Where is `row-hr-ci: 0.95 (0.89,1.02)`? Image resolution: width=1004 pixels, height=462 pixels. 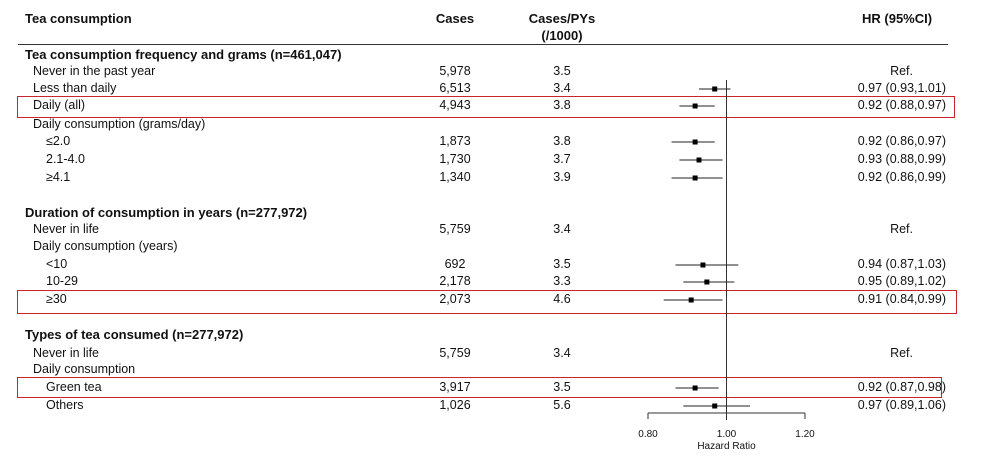
row-hr-ci: 0.95 (0.89,1.02) is located at coordinates (901, 281).